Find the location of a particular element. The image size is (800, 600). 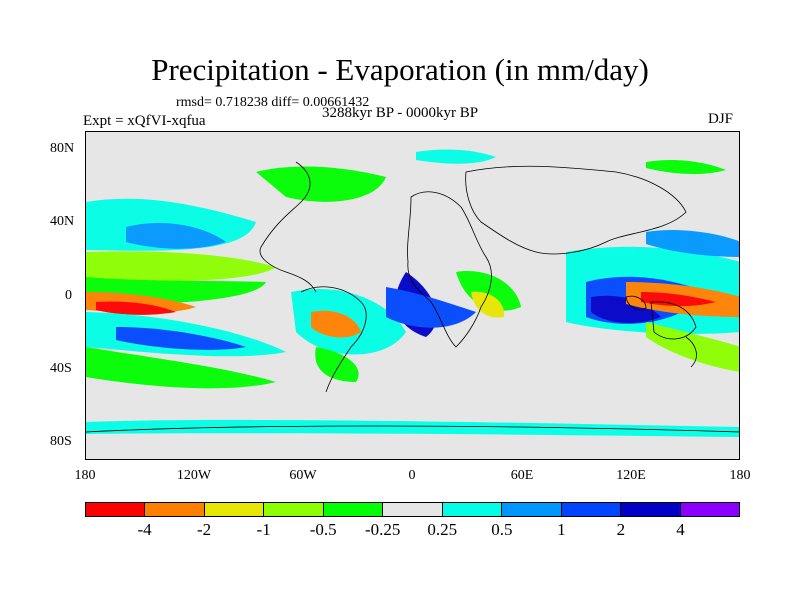

experiment-label: Expt = xQfVI-xqfua is located at coordinates (144, 121).